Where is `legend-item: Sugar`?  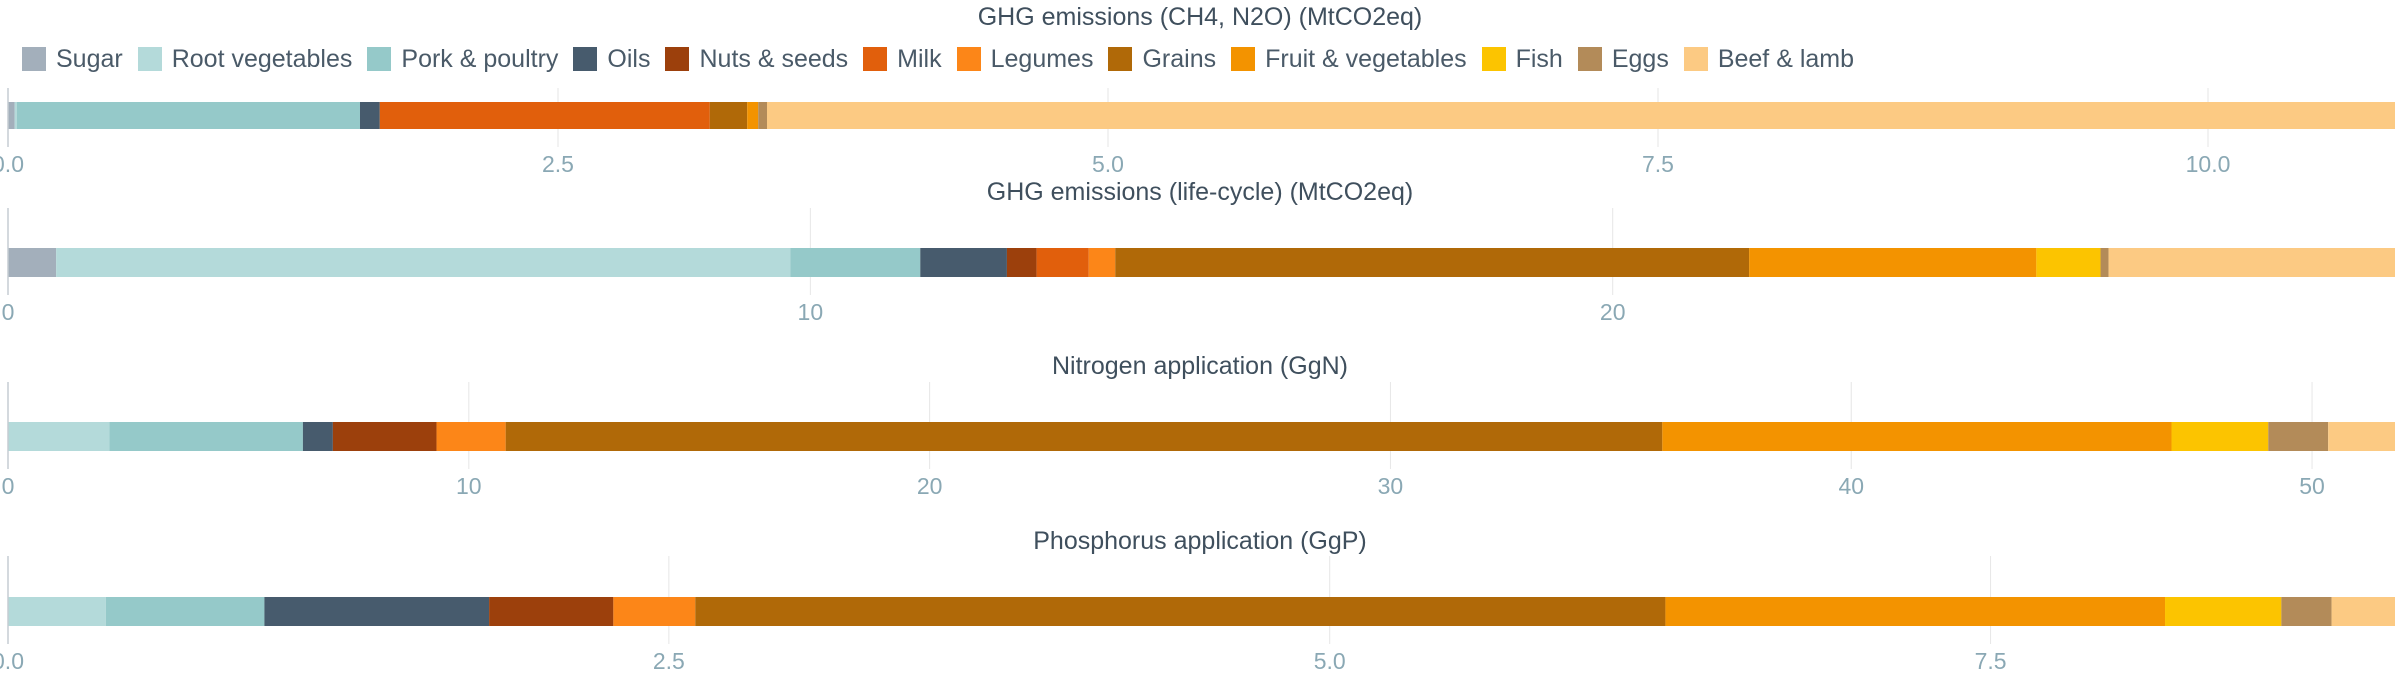
legend-item: Sugar is located at coordinates (72, 59).